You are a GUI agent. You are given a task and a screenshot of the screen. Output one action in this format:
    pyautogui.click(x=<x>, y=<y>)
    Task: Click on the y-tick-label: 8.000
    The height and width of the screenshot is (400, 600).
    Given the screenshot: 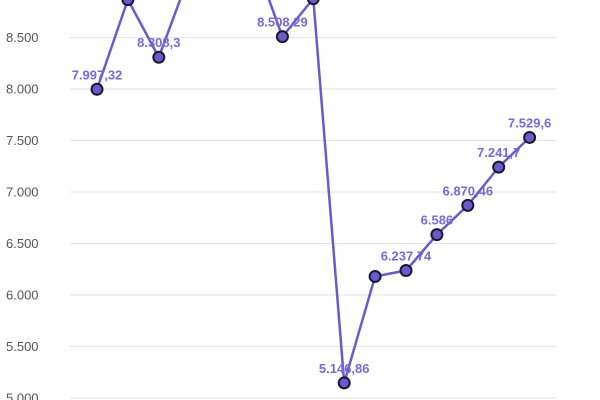 What is the action you would take?
    pyautogui.click(x=22, y=89)
    